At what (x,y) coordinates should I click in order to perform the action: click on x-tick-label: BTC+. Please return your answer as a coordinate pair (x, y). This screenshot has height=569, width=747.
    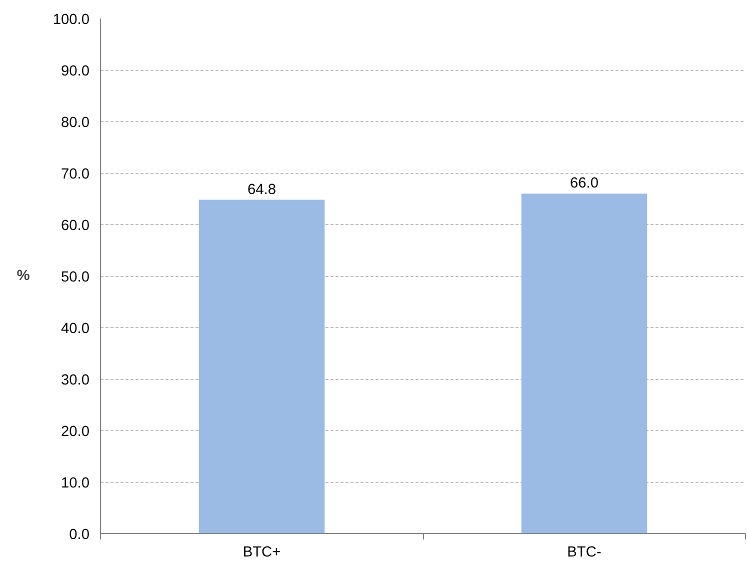
    Looking at the image, I should click on (261, 552).